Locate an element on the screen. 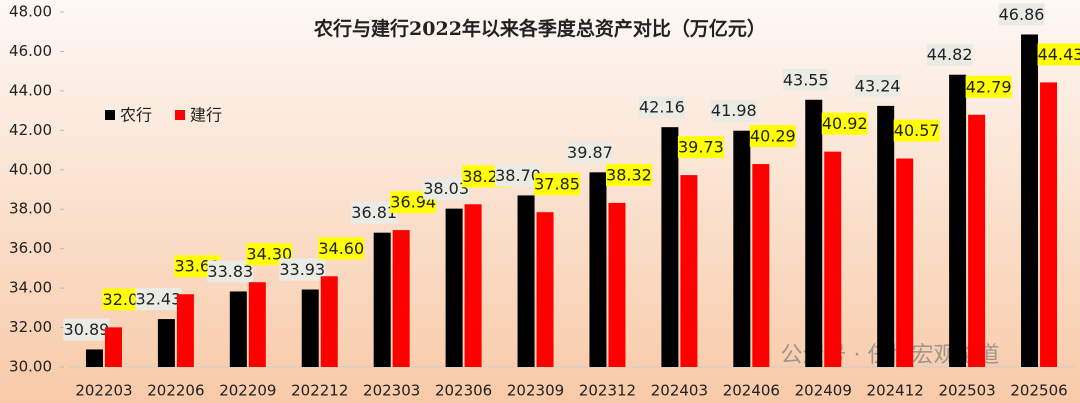 This screenshot has width=1080, height=403. value-label: 38.03 is located at coordinates (446, 188).